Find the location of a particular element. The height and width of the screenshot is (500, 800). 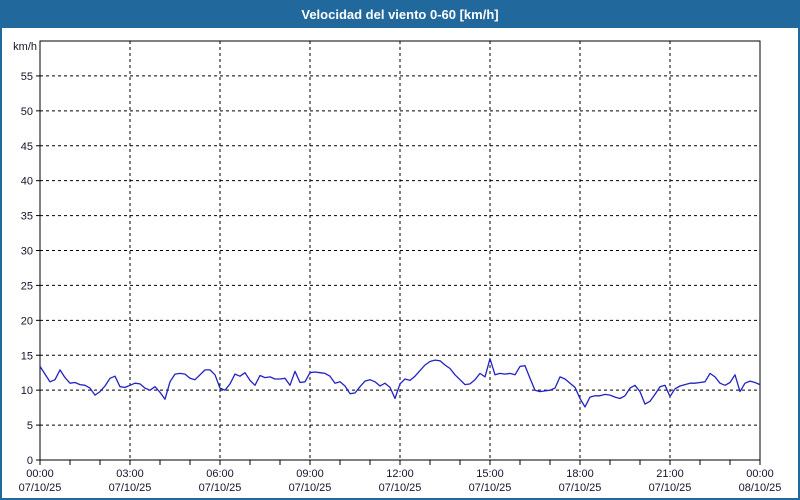

x-tick-time-label: 18:00 is located at coordinates (580, 474).